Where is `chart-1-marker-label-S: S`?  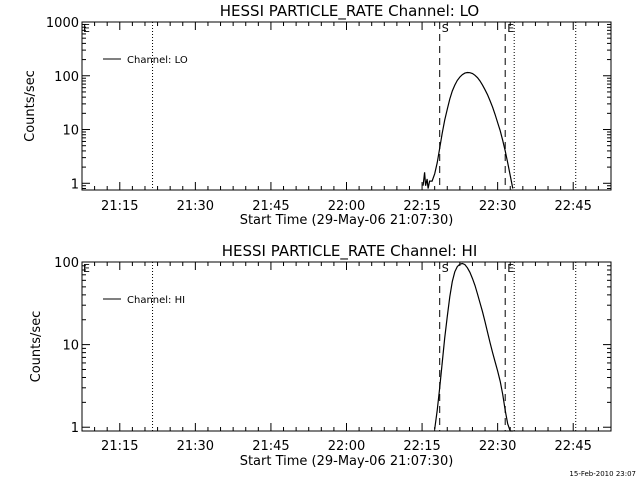
chart-1-marker-label-S: S is located at coordinates (445, 268).